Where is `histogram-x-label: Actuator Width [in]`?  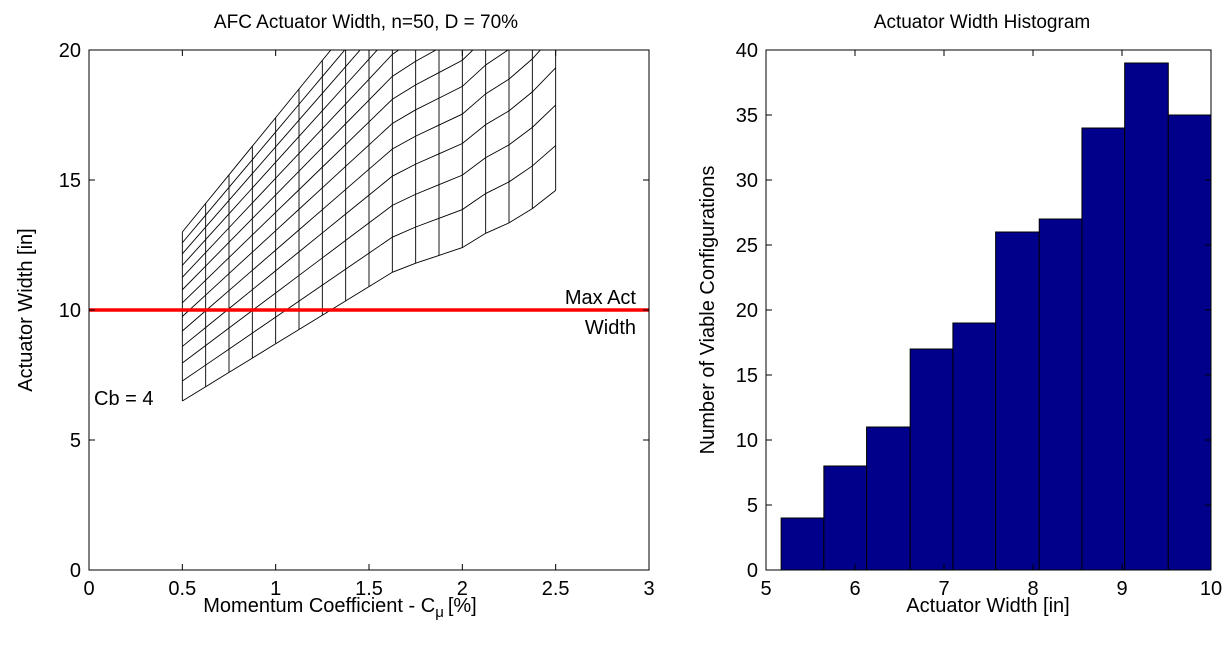
histogram-x-label: Actuator Width [in] is located at coordinates (987, 606).